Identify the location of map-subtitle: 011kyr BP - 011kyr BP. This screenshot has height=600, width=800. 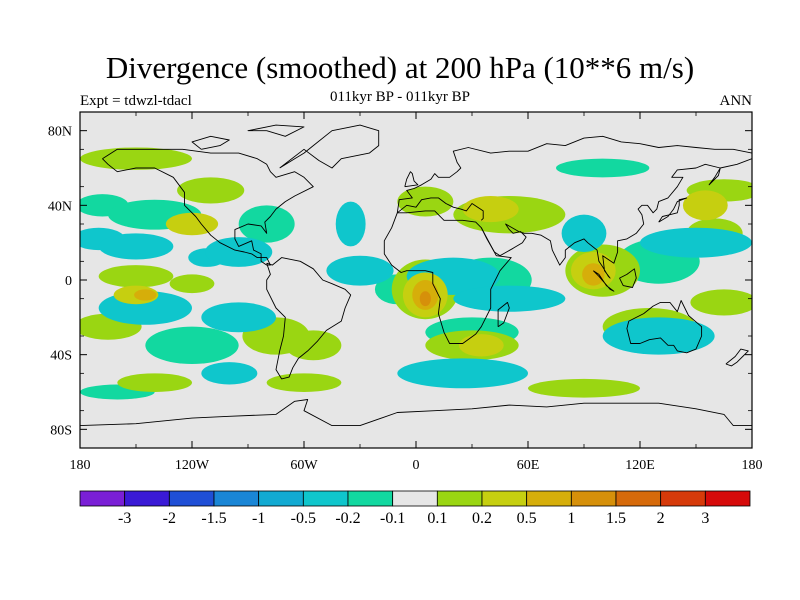
(399, 97).